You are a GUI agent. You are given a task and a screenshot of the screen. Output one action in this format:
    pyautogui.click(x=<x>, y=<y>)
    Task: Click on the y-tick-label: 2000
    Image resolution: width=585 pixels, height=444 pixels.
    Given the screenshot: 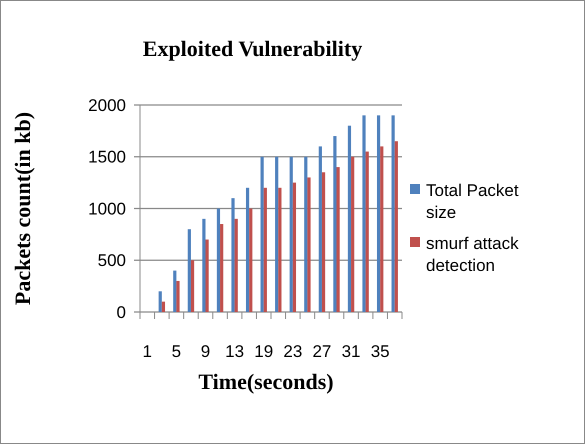 What is the action you would take?
    pyautogui.click(x=107, y=105)
    